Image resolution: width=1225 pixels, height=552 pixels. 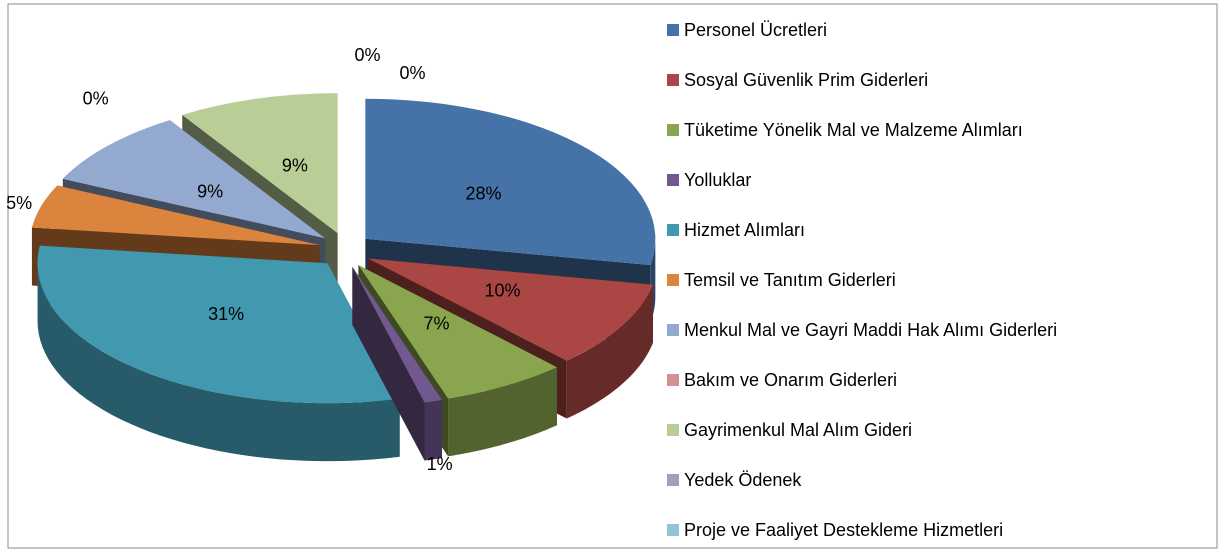 What do you see at coordinates (226, 314) in the screenshot?
I see `data-label: 31%` at bounding box center [226, 314].